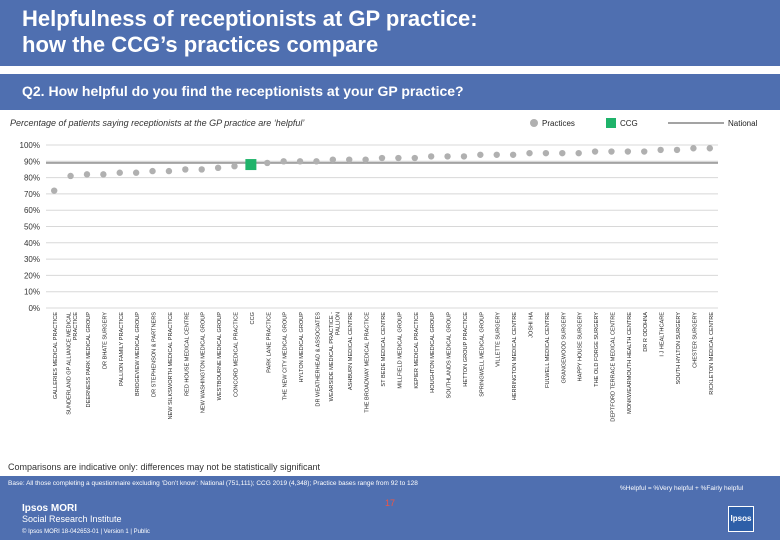 The height and width of the screenshot is (540, 780). What do you see at coordinates (351, 351) in the screenshot?
I see `x-tick-label: ASHBURN MEDICAL CENTRE` at bounding box center [351, 351].